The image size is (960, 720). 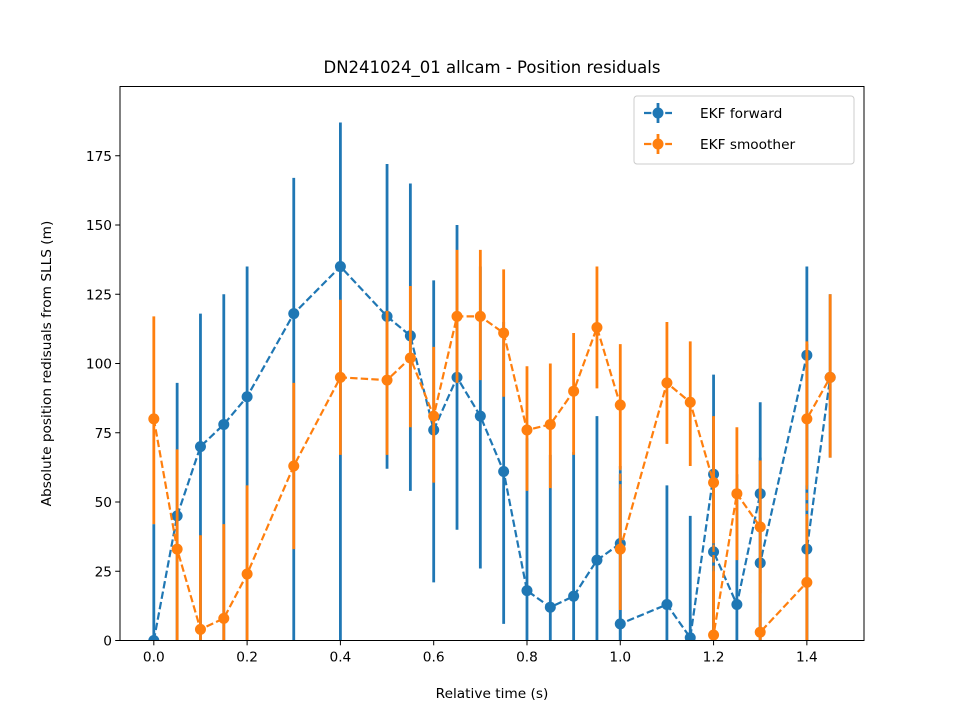 I want to click on x-tick-label: 0.0, so click(x=154, y=658).